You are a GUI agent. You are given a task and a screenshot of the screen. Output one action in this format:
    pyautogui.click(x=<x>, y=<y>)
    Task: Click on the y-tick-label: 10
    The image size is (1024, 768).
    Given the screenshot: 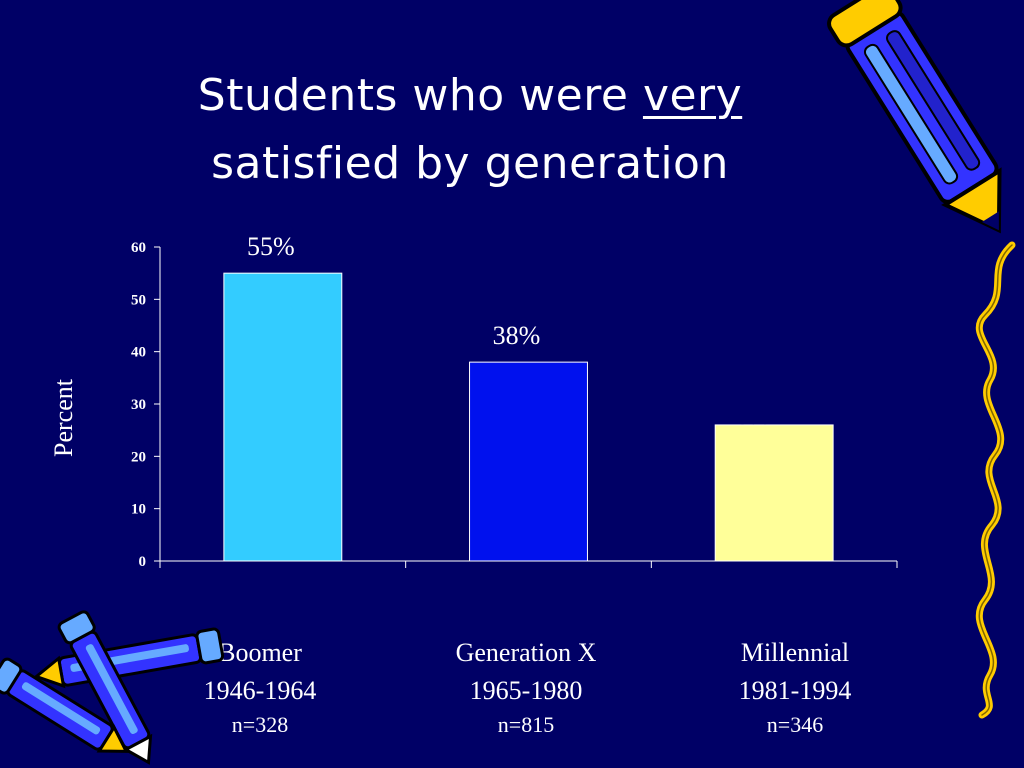 What is the action you would take?
    pyautogui.click(x=138, y=510)
    